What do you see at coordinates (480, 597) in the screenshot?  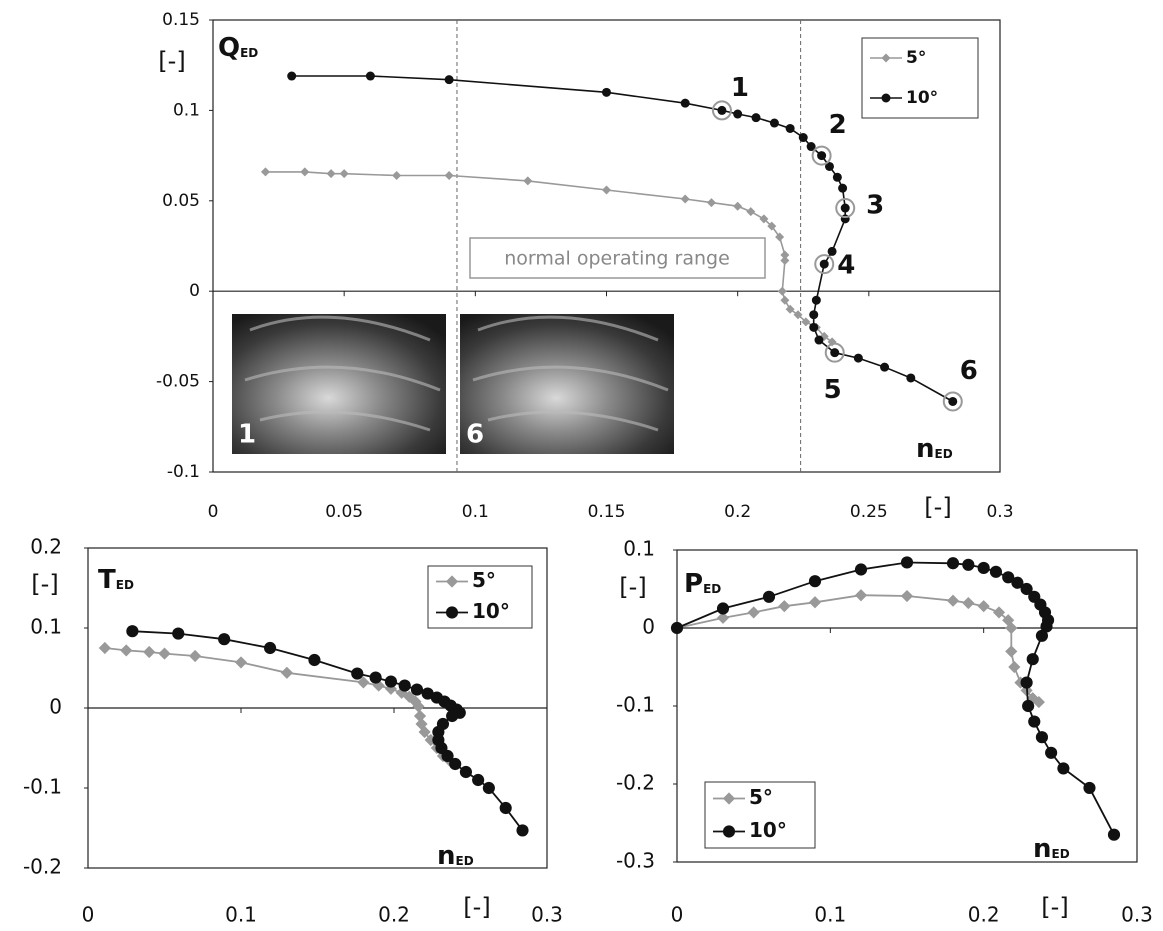 I see `legend: 5°10°` at bounding box center [480, 597].